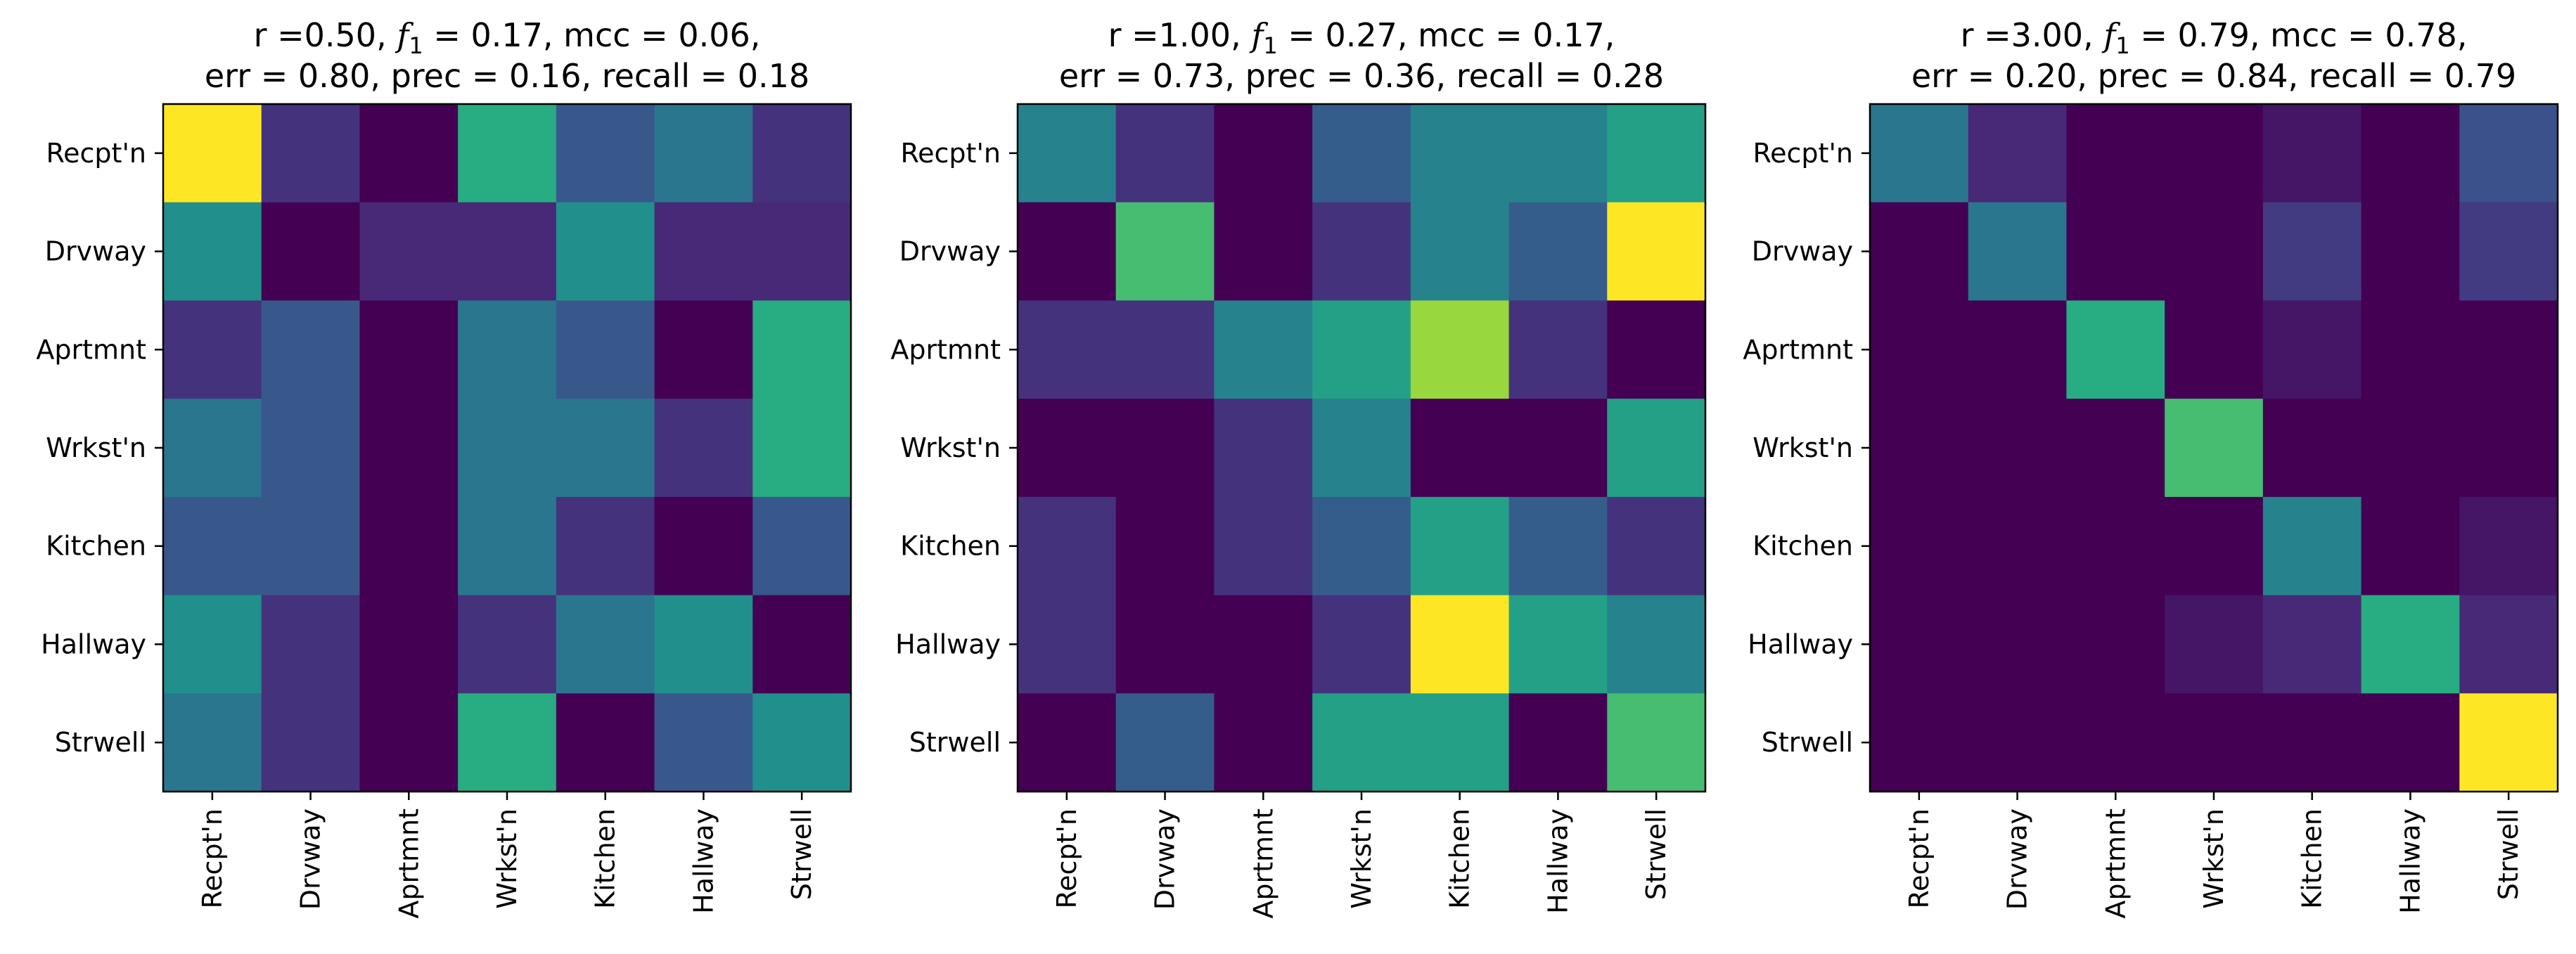 The height and width of the screenshot is (954, 2576). What do you see at coordinates (212, 742) in the screenshot?
I see `heatmap-cell-r6-c0` at bounding box center [212, 742].